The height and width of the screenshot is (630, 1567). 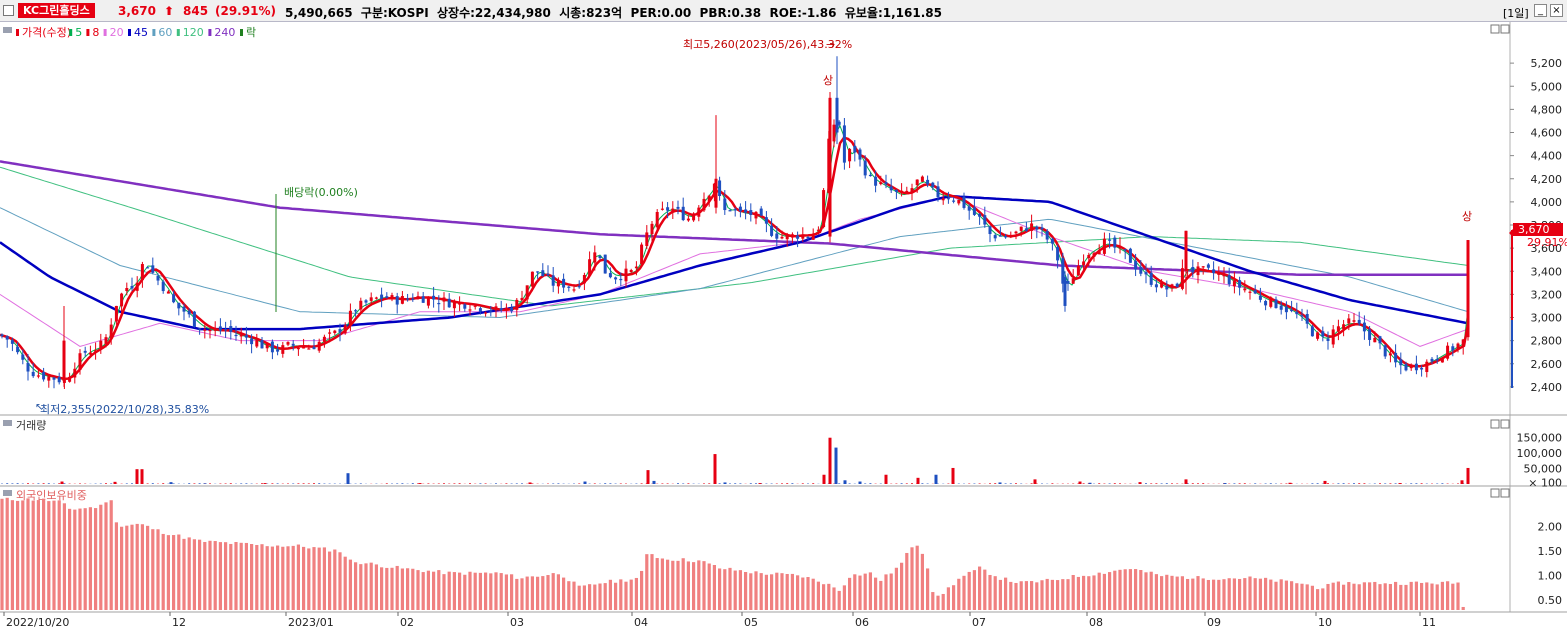 I want to click on window-checkbox, so click(x=8, y=10).